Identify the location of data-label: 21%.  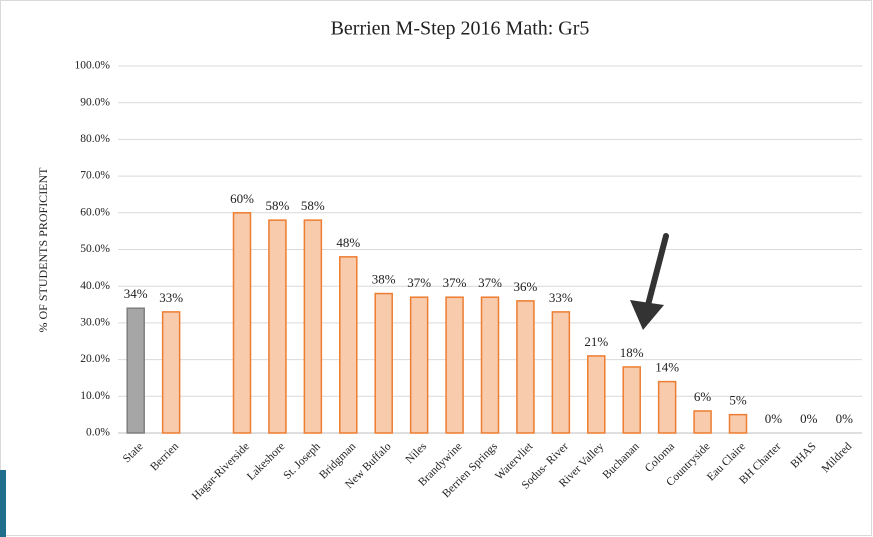
(596, 341).